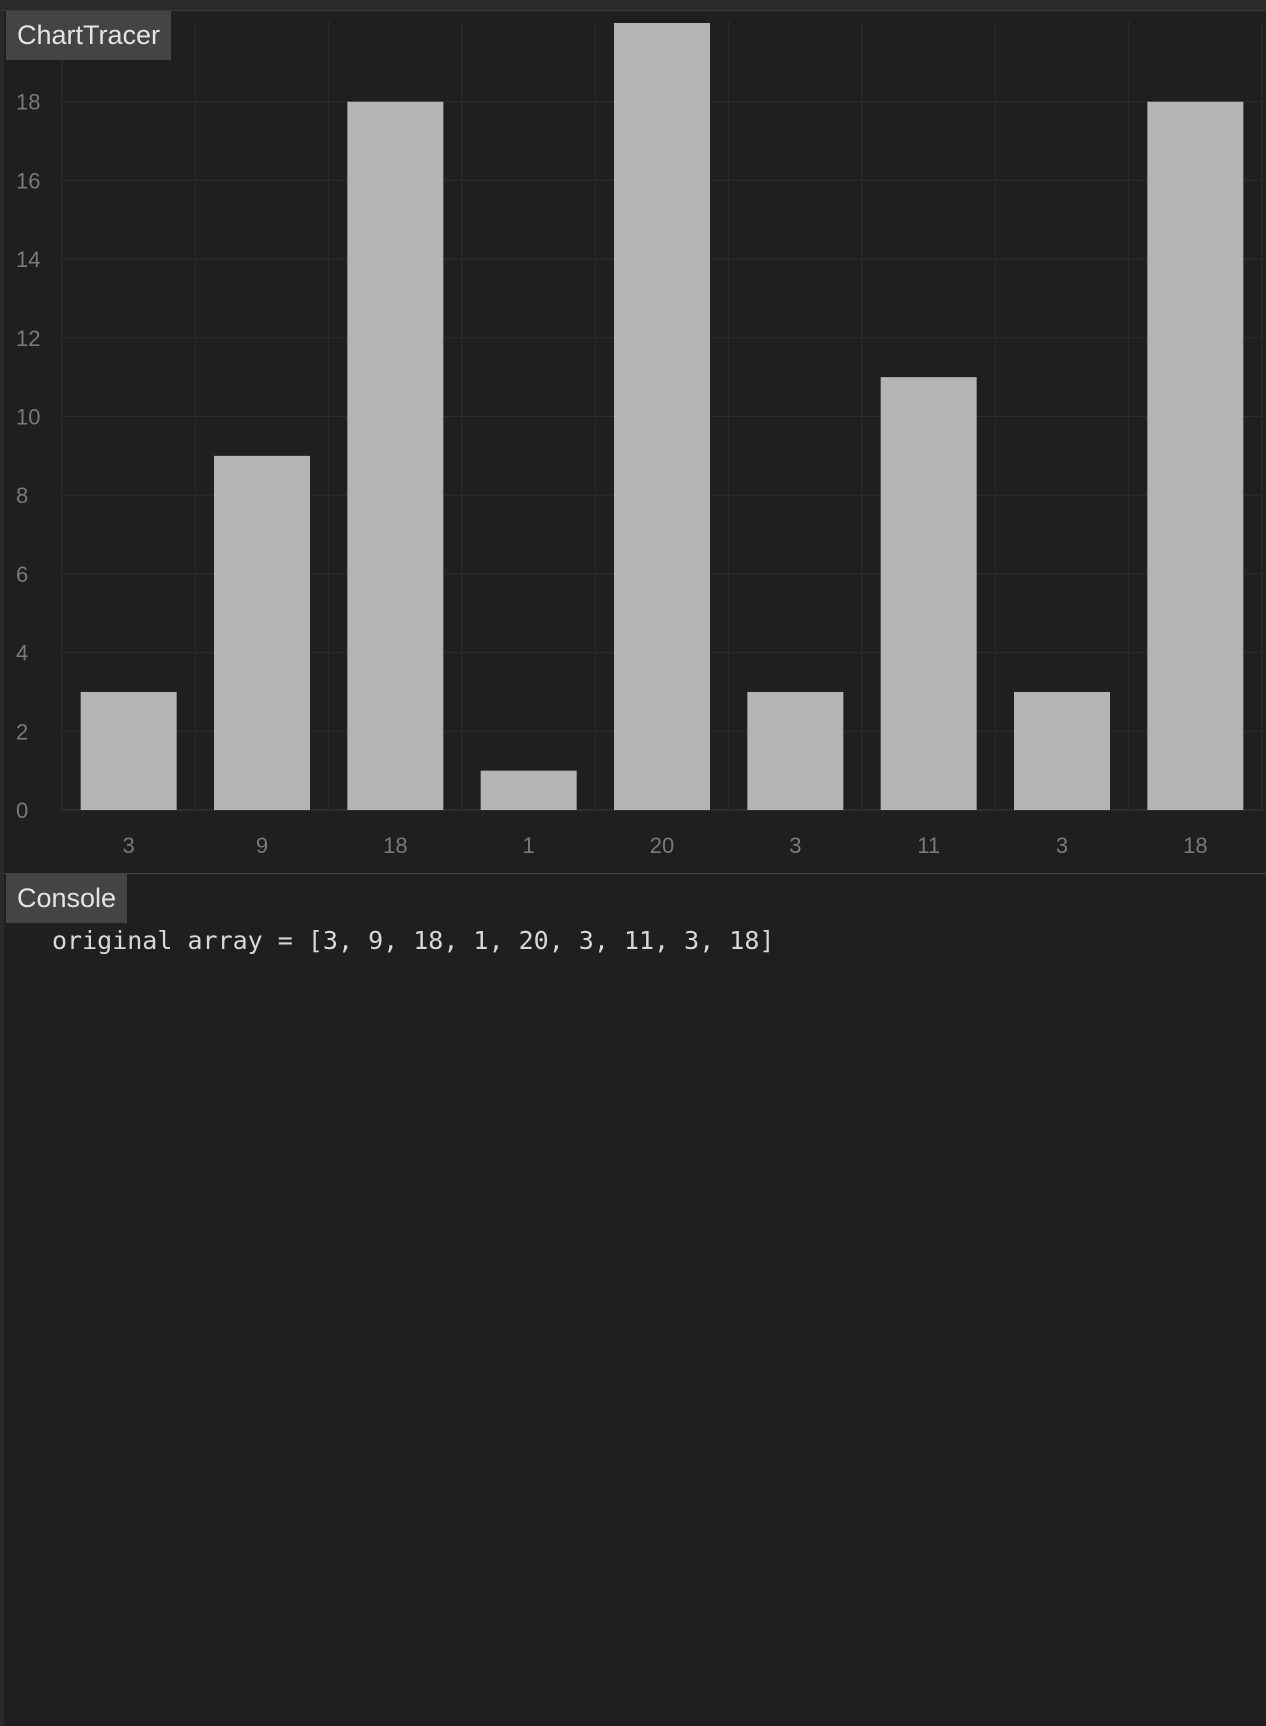 This screenshot has height=1726, width=1266. Describe the element at coordinates (28, 456) in the screenshot. I see `y-axis-ticks: 0 2 4 6 8 10 12 14 16 18` at that location.